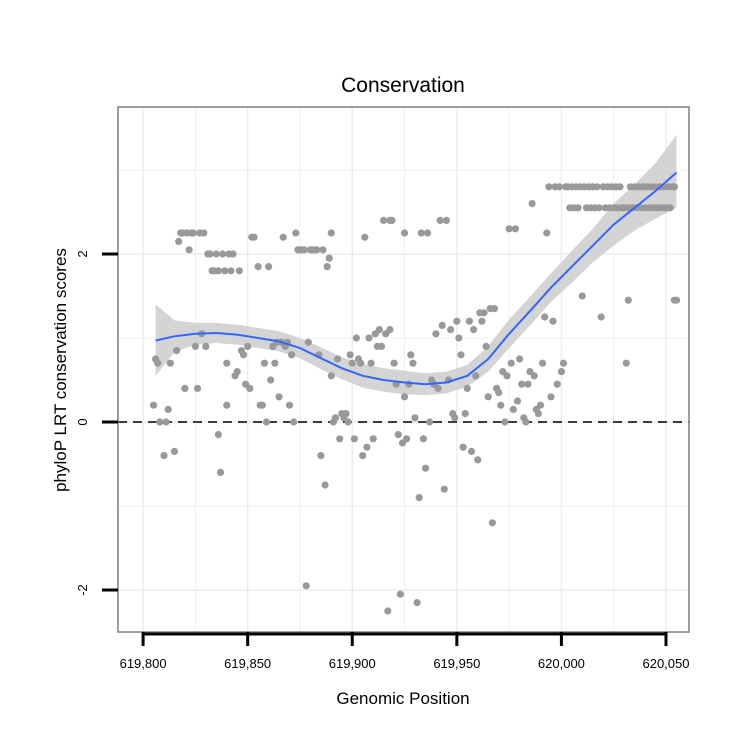 The height and width of the screenshot is (750, 750). I want to click on y-tick-label: 0, so click(82, 421).